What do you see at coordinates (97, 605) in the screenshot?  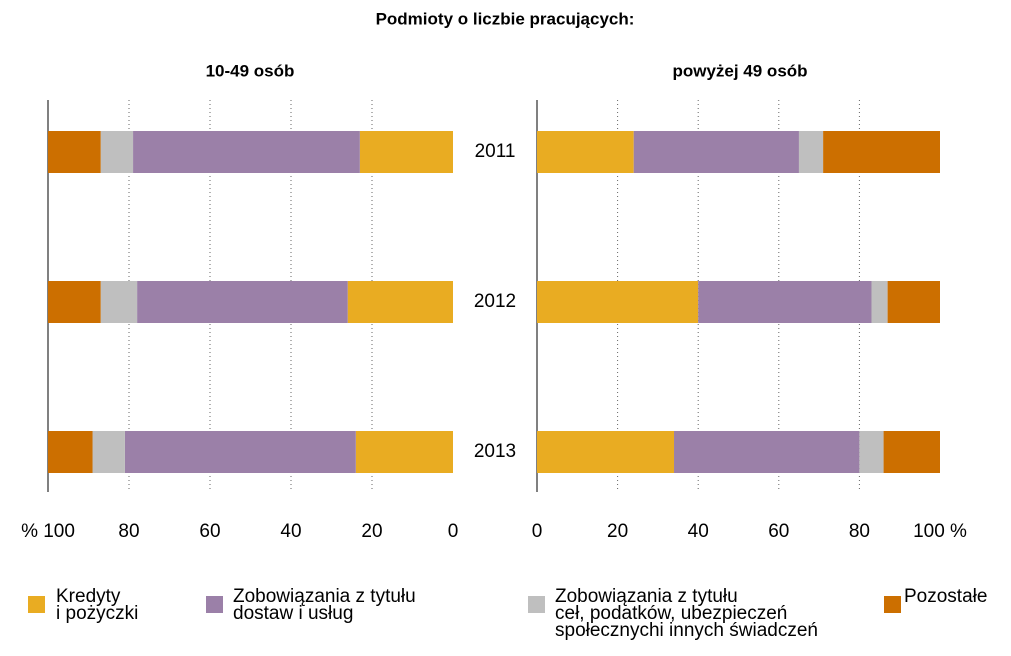 I see `legend-label: Kredyty i pożyczki` at bounding box center [97, 605].